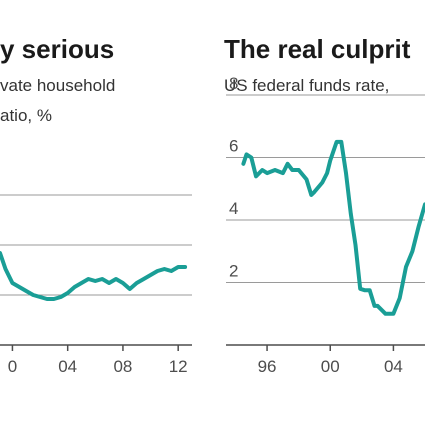 This screenshot has height=425, width=425. I want to click on right-y-tick-label: 2, so click(233, 271).